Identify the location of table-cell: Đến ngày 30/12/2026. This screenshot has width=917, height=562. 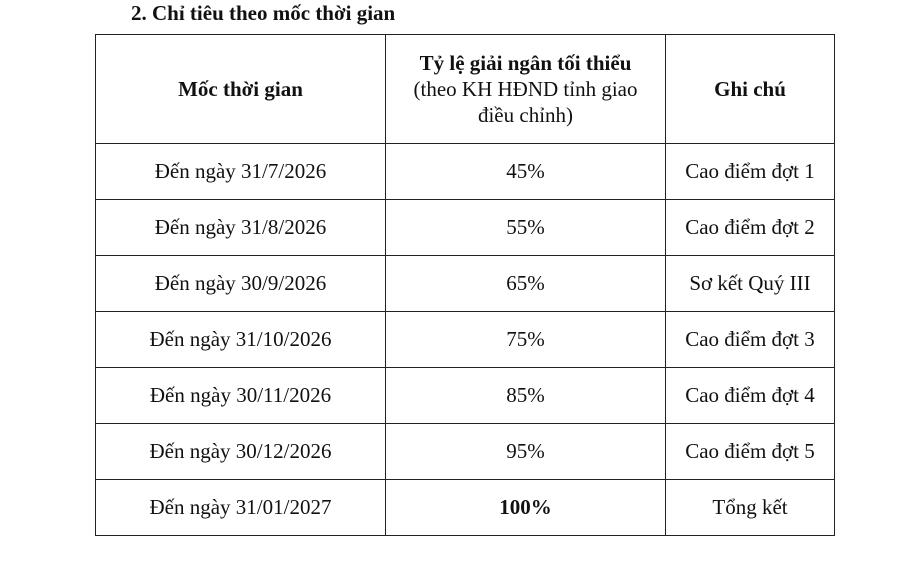
(240, 451).